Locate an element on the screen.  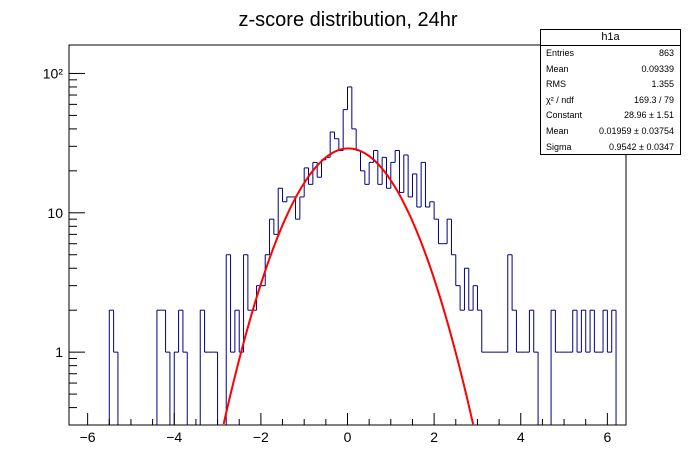
stats-label: Constant is located at coordinates (564, 115).